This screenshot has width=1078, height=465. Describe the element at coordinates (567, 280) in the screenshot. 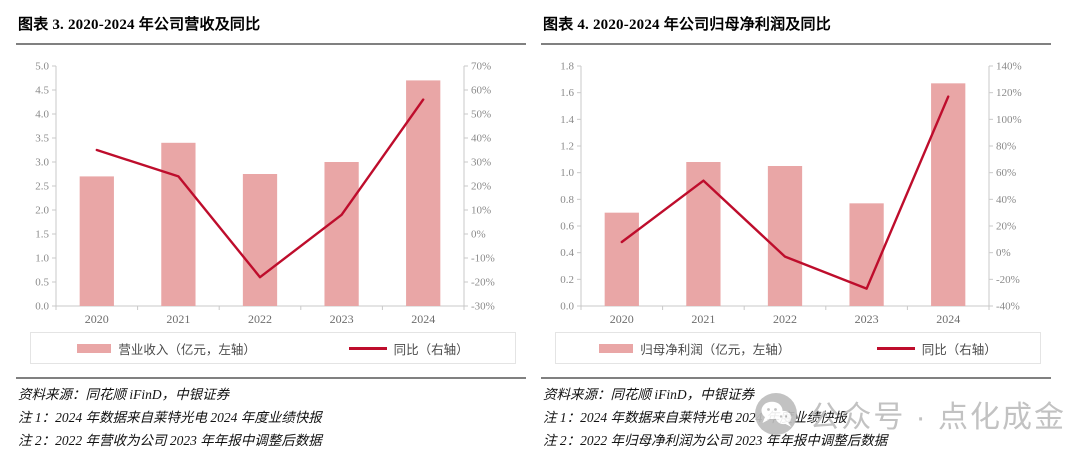

I see `svg-text: 0.2` at that location.